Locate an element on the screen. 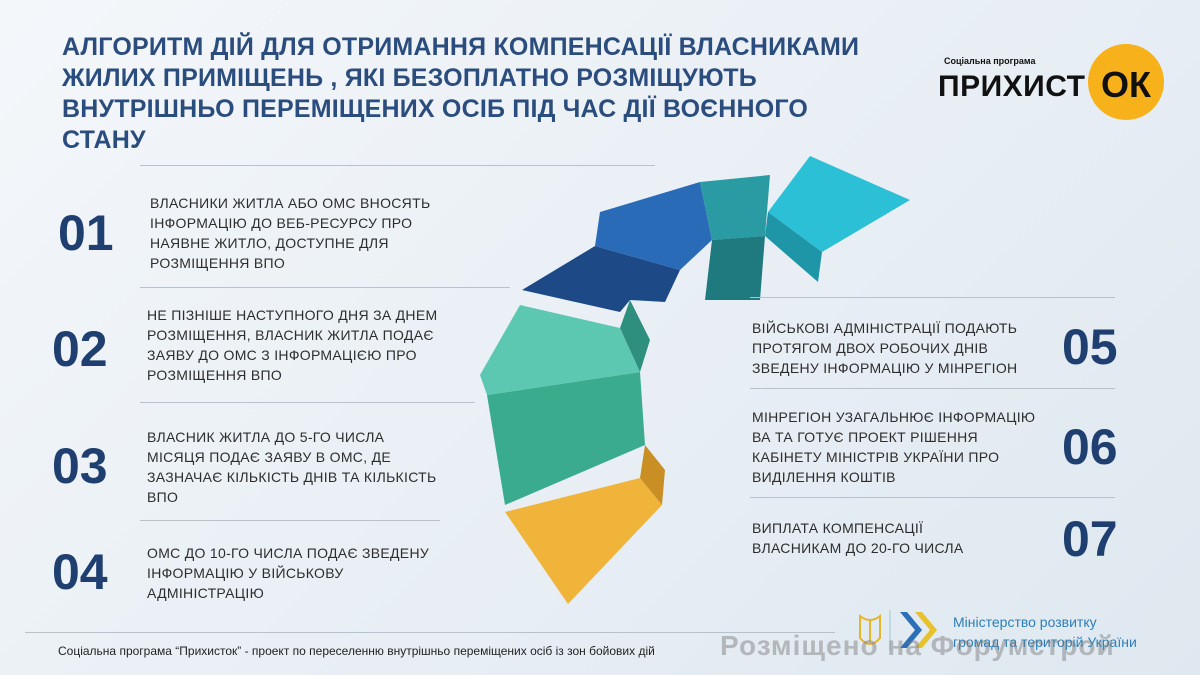  stair-step-1-side is located at coordinates (652, 475).